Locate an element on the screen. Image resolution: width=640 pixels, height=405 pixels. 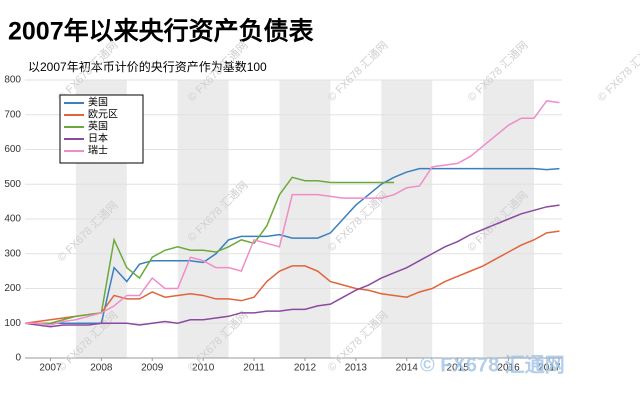
x-tick-label: 2013 is located at coordinates (356, 368).